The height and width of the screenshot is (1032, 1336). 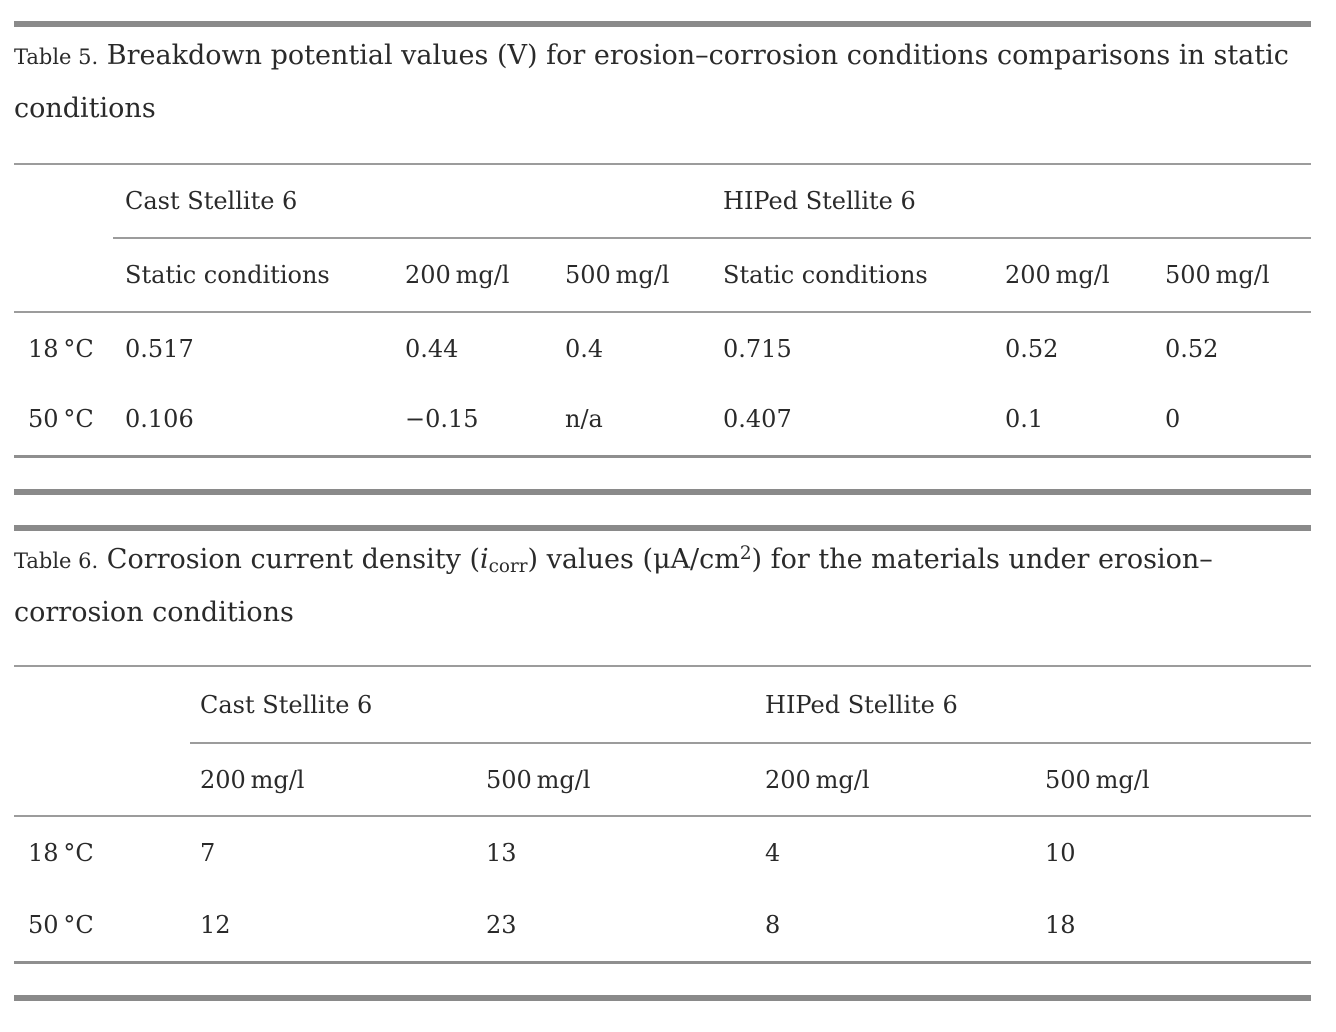 I want to click on value-cell: 12, so click(x=215, y=924).